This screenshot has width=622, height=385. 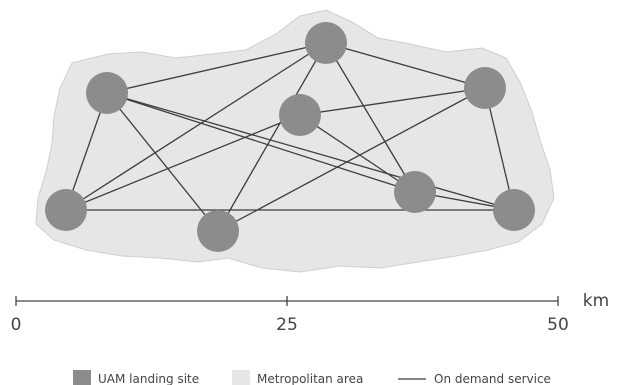 What do you see at coordinates (492, 378) in the screenshot?
I see `legend-service-label: On demand service` at bounding box center [492, 378].